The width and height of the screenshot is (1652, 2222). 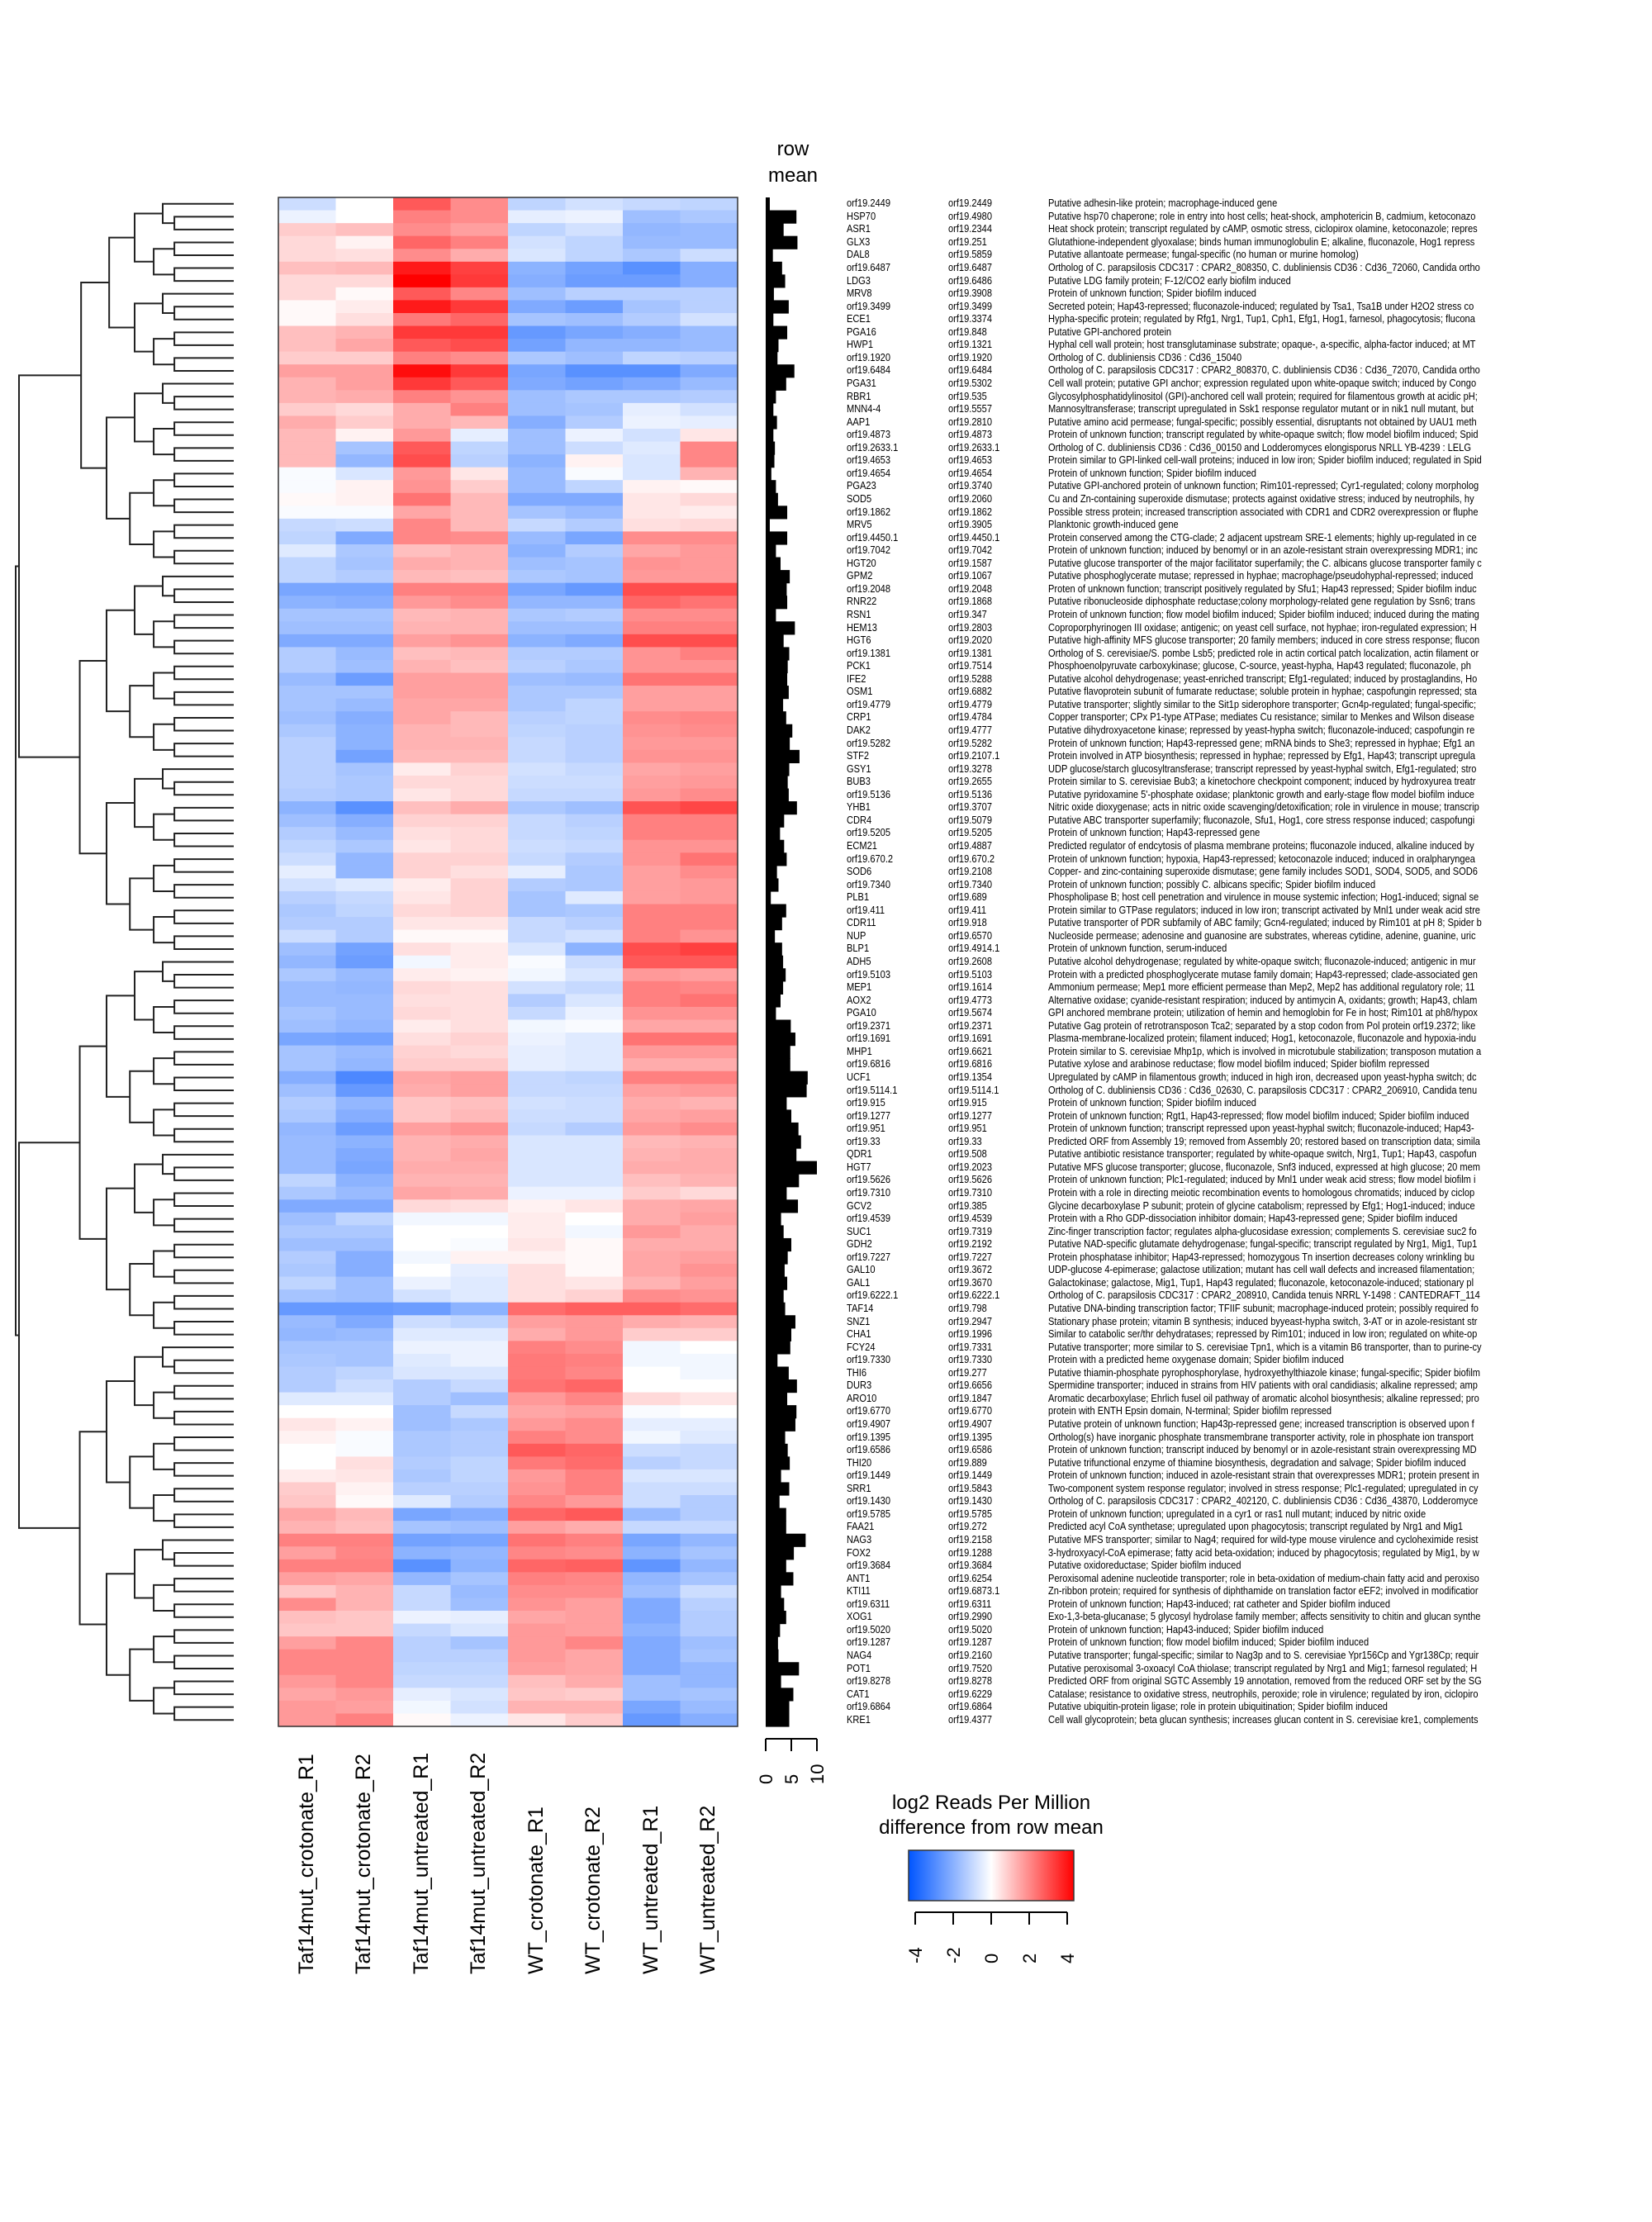 I want to click on row-label-orf: orf19.670.2, so click(x=971, y=858).